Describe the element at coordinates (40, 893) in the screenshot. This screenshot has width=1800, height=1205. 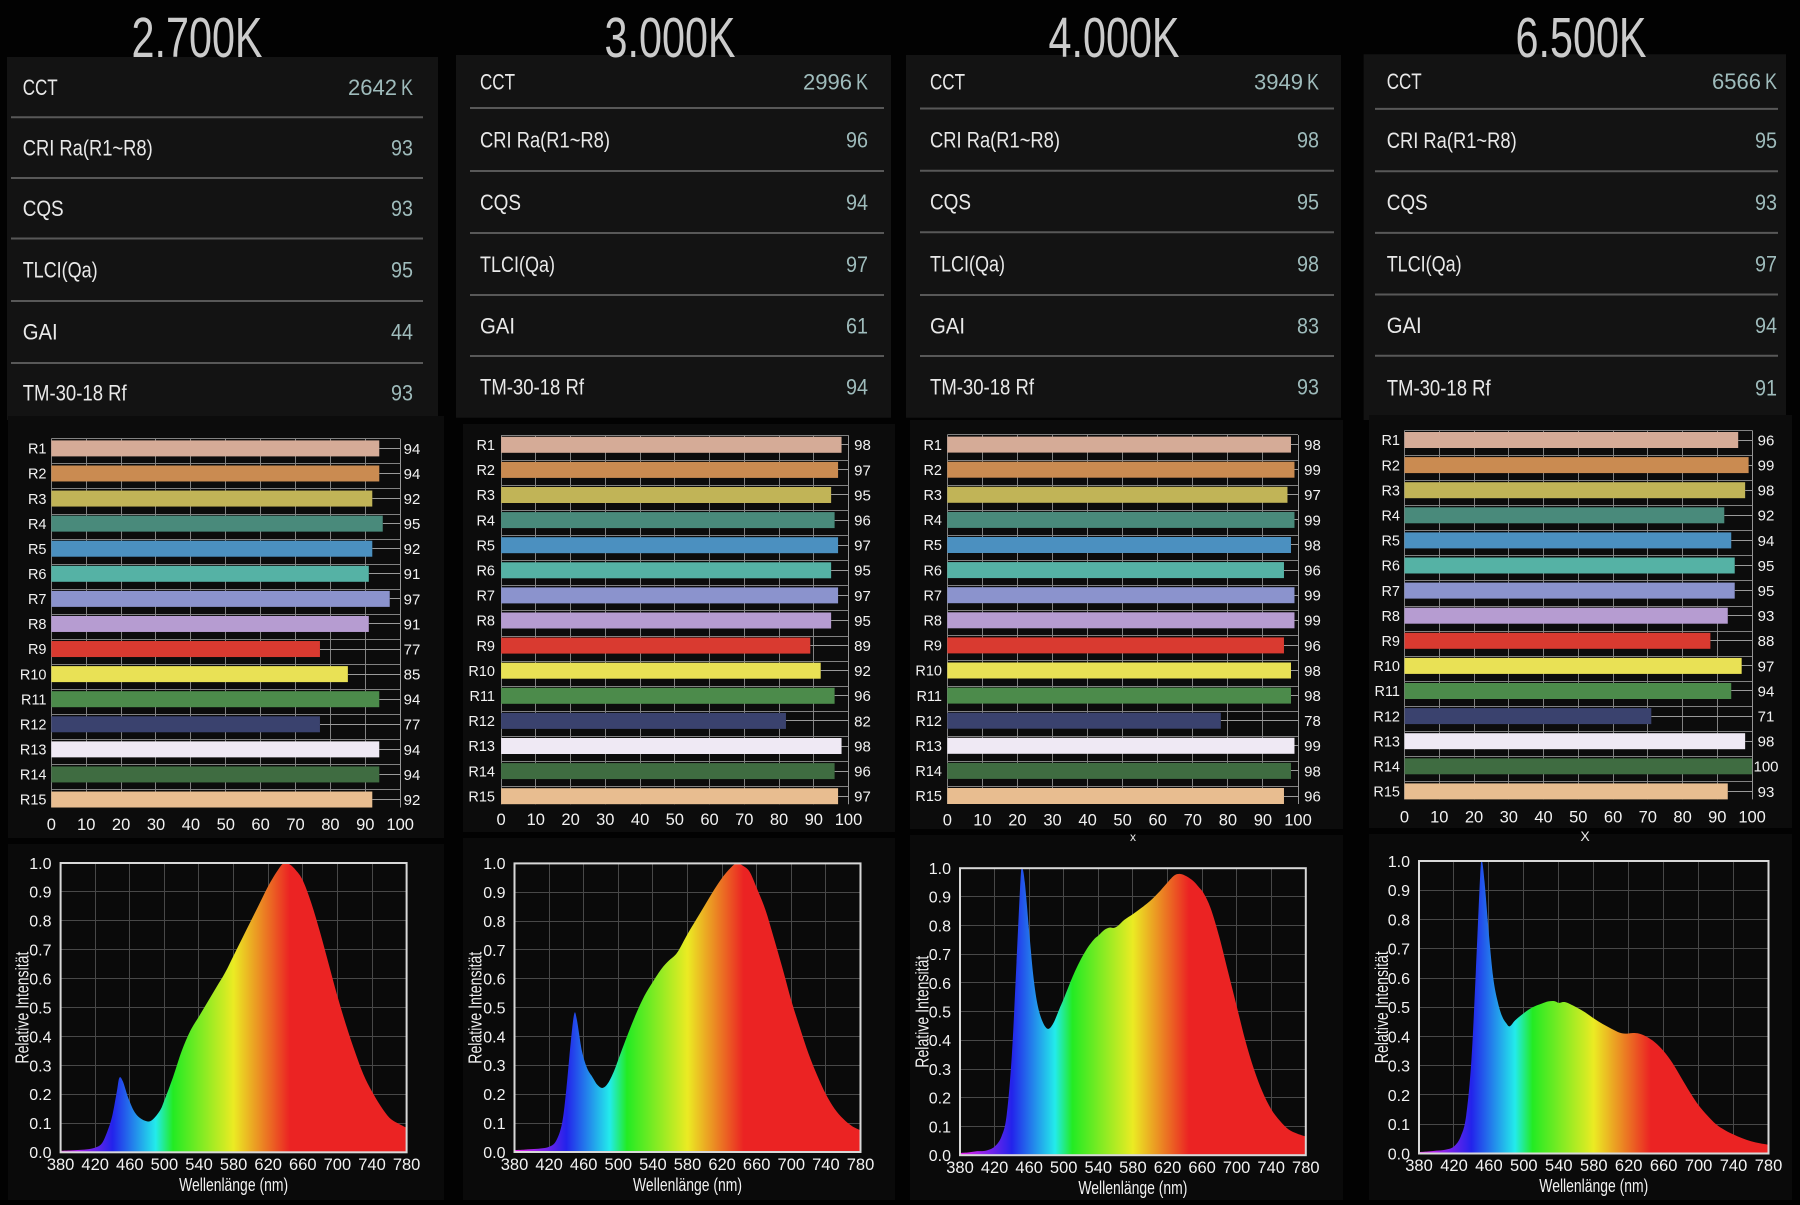
I see `svg-text: 0.9` at that location.